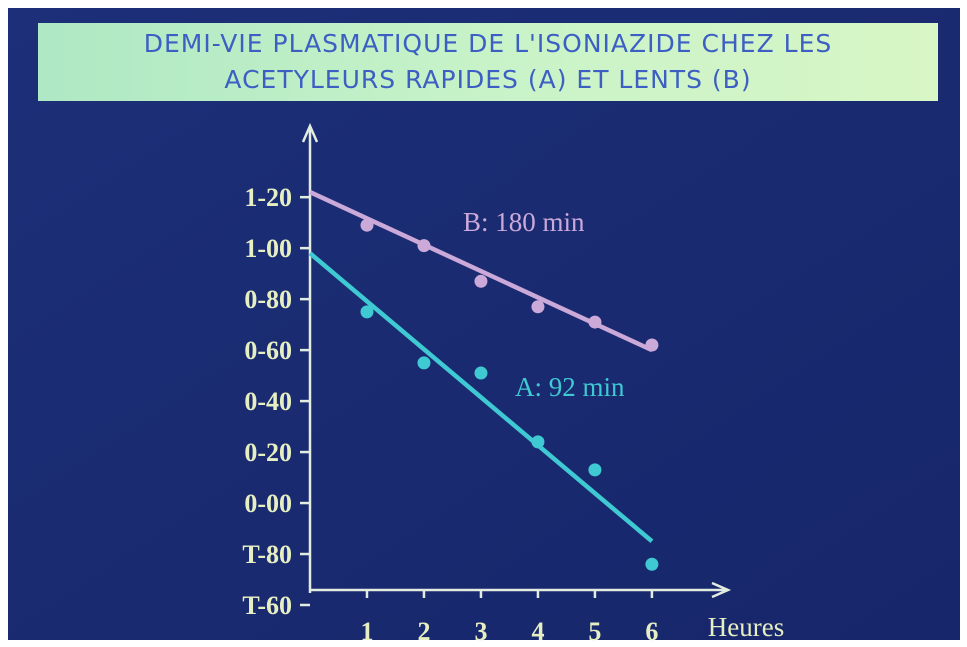 Image resolution: width=967 pixels, height=647 pixels. Describe the element at coordinates (268, 503) in the screenshot. I see `y-tick-label: 0-00` at that location.